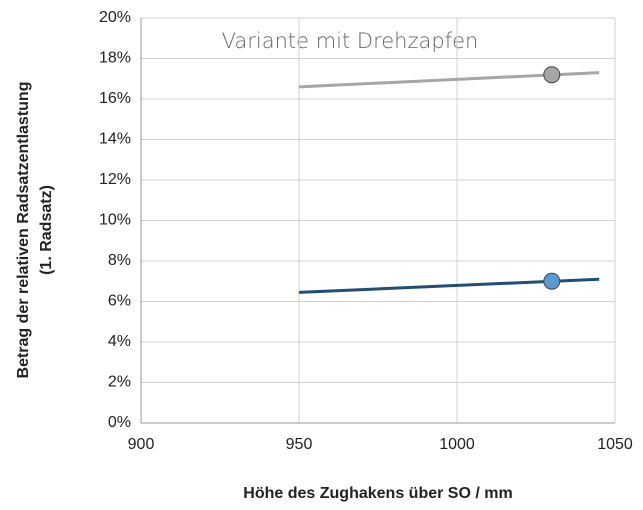 The width and height of the screenshot is (643, 510). Describe the element at coordinates (119, 422) in the screenshot. I see `y-tick-label: 0%` at that location.